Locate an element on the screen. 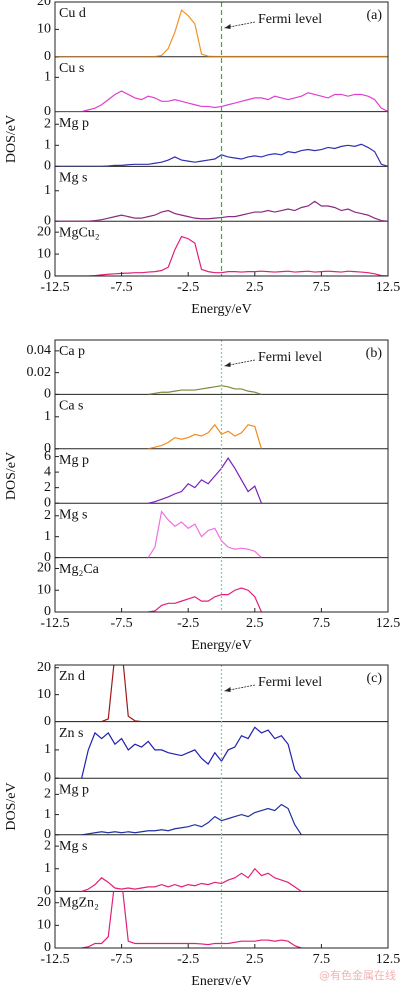  panel-label: (b) is located at coordinates (374, 353).